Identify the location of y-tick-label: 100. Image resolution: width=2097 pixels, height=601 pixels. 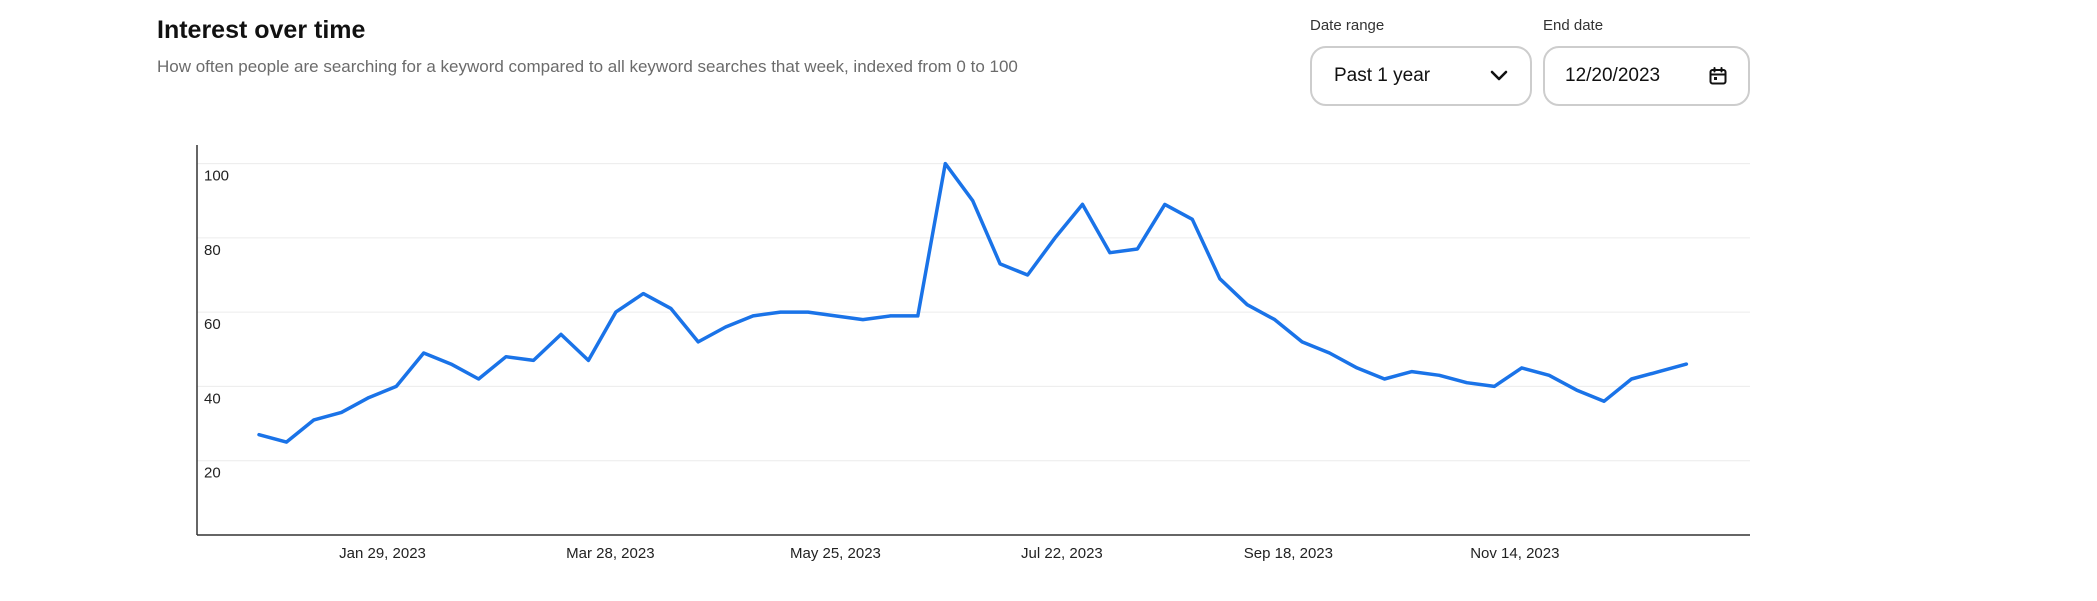
(216, 176).